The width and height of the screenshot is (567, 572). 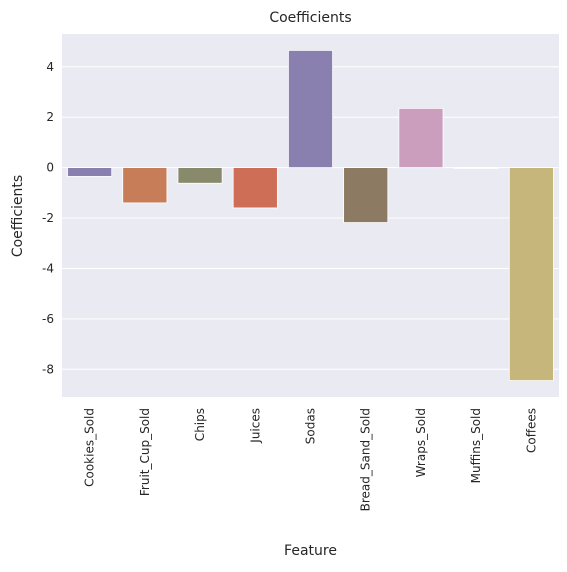 What do you see at coordinates (310, 109) in the screenshot?
I see `bar-sodas` at bounding box center [310, 109].